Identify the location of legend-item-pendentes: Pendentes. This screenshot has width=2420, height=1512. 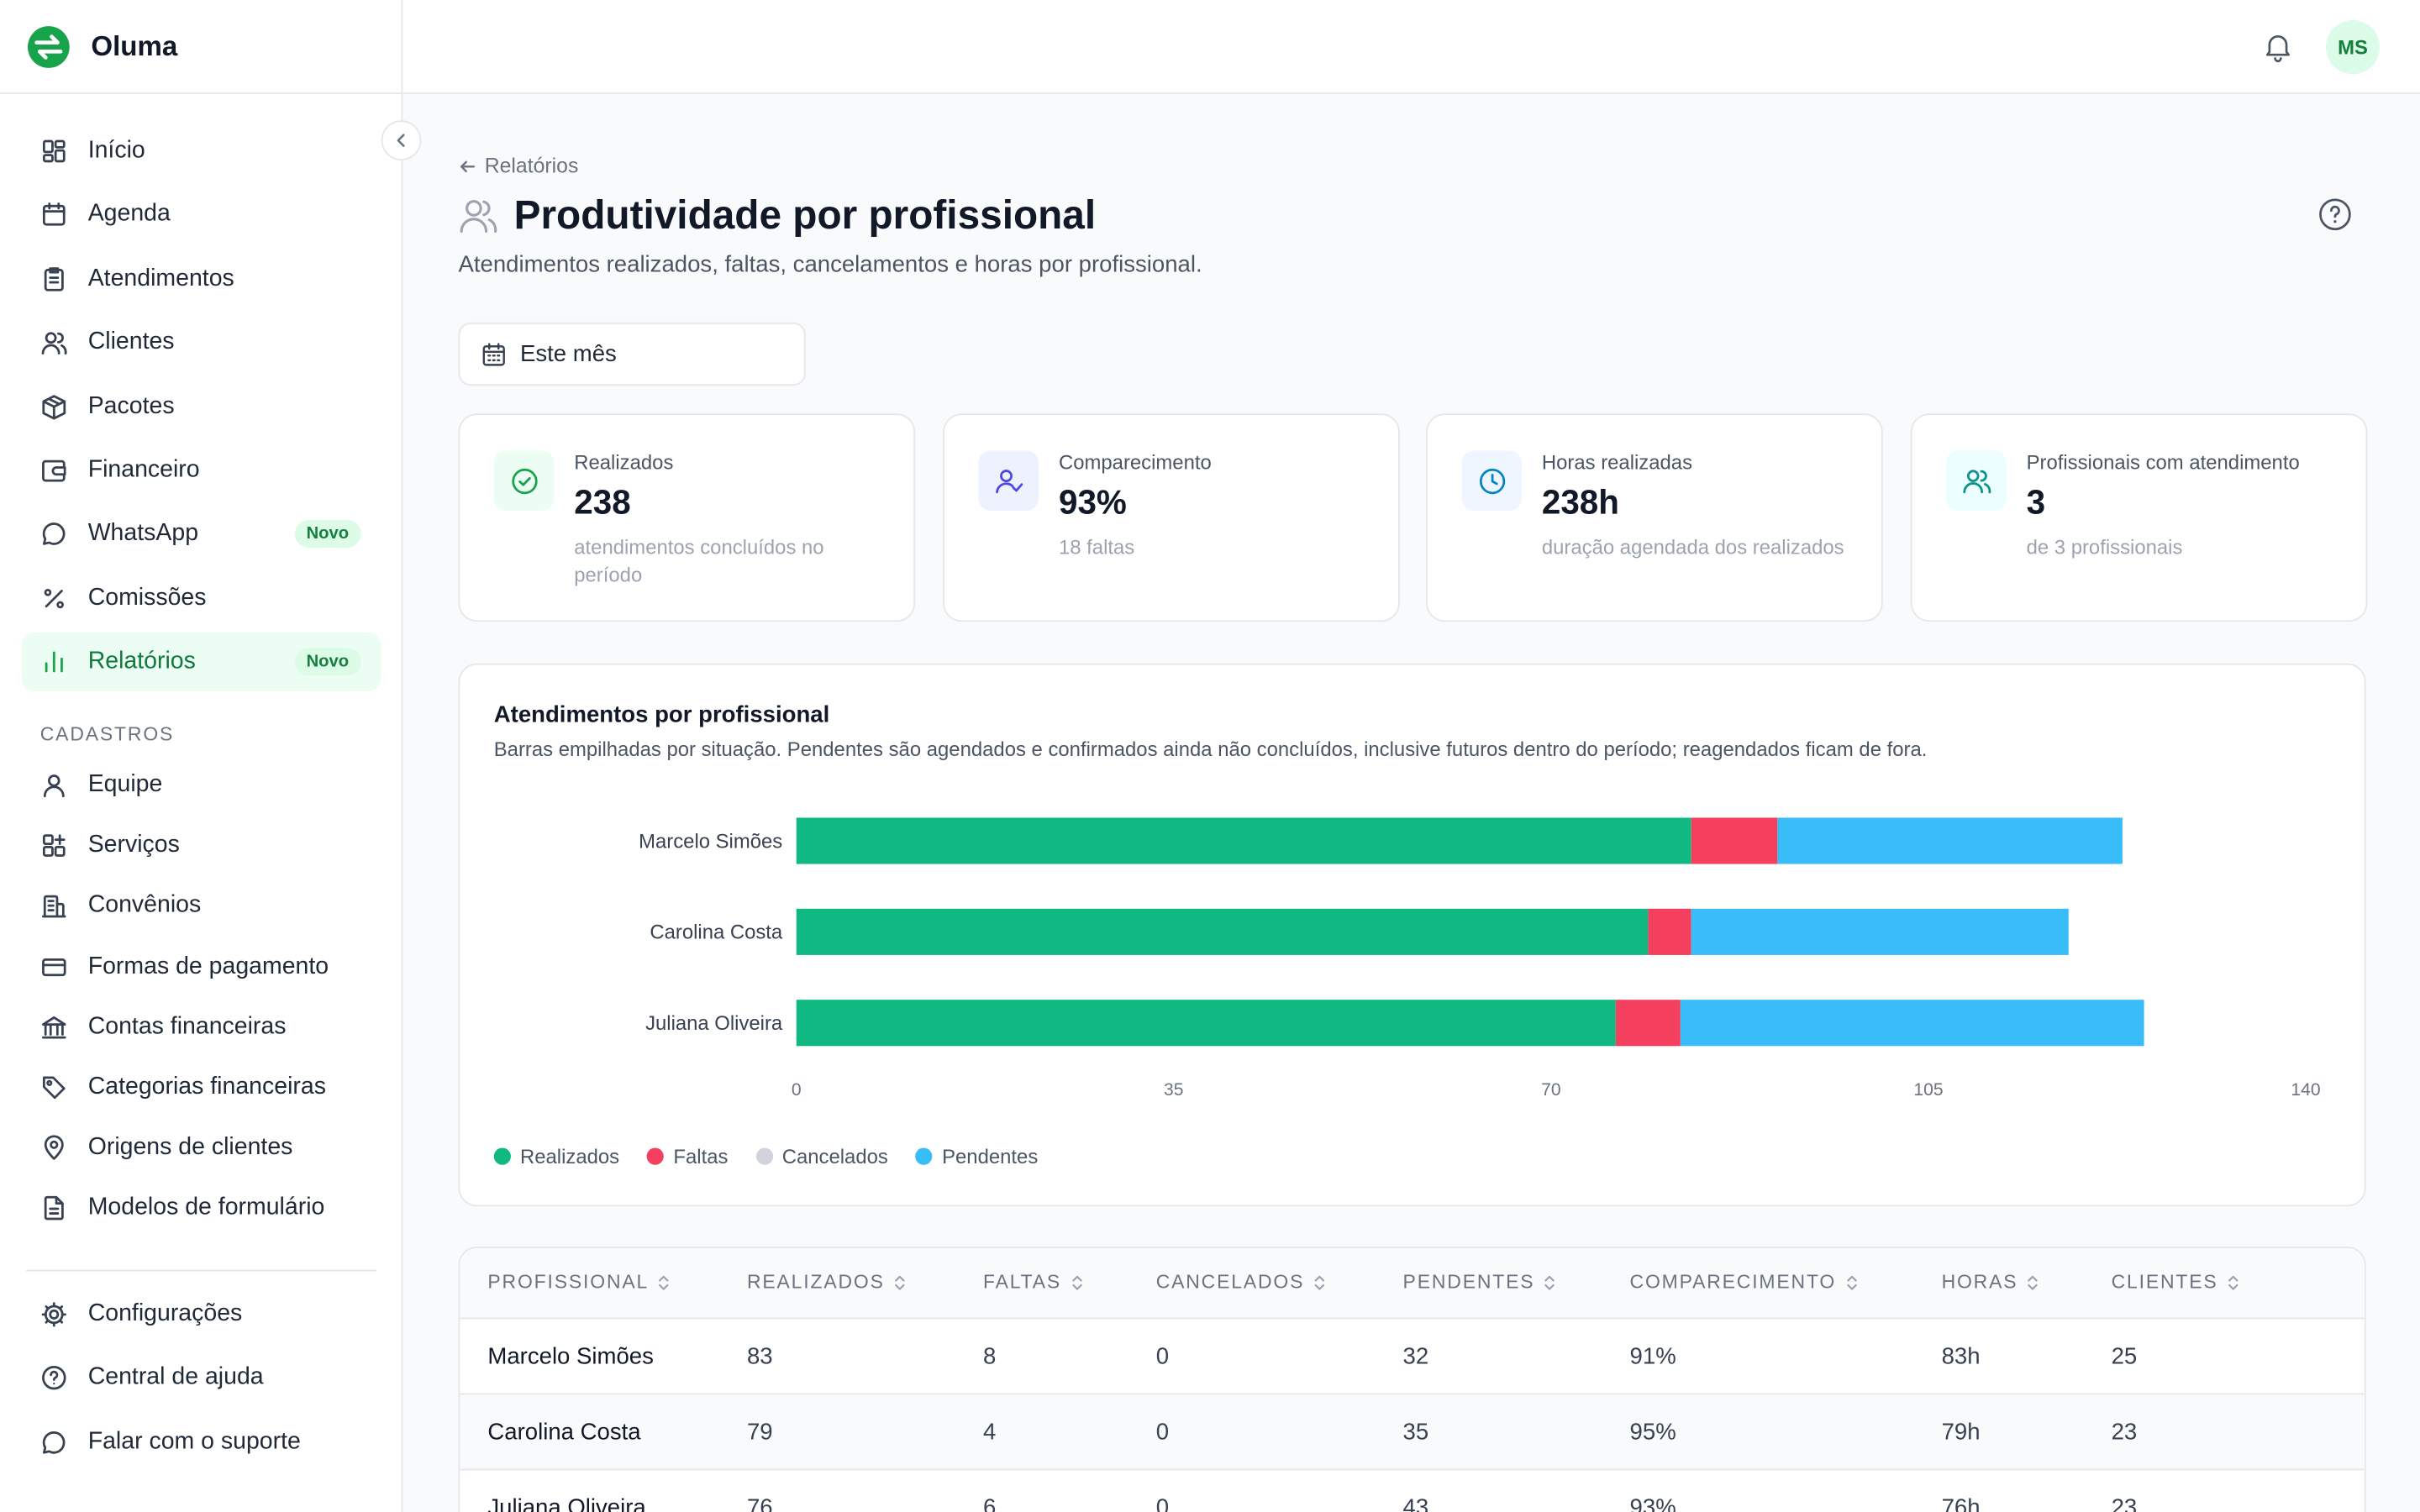
(976, 1156).